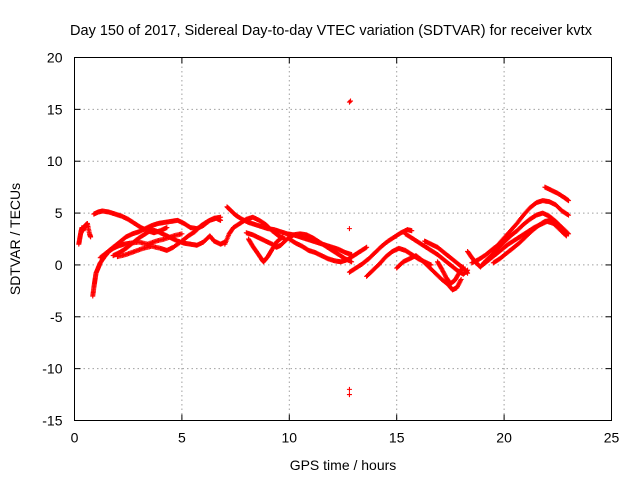 The width and height of the screenshot is (640, 480). What do you see at coordinates (343, 465) in the screenshot?
I see `x-axis-label: GPS time / hours` at bounding box center [343, 465].